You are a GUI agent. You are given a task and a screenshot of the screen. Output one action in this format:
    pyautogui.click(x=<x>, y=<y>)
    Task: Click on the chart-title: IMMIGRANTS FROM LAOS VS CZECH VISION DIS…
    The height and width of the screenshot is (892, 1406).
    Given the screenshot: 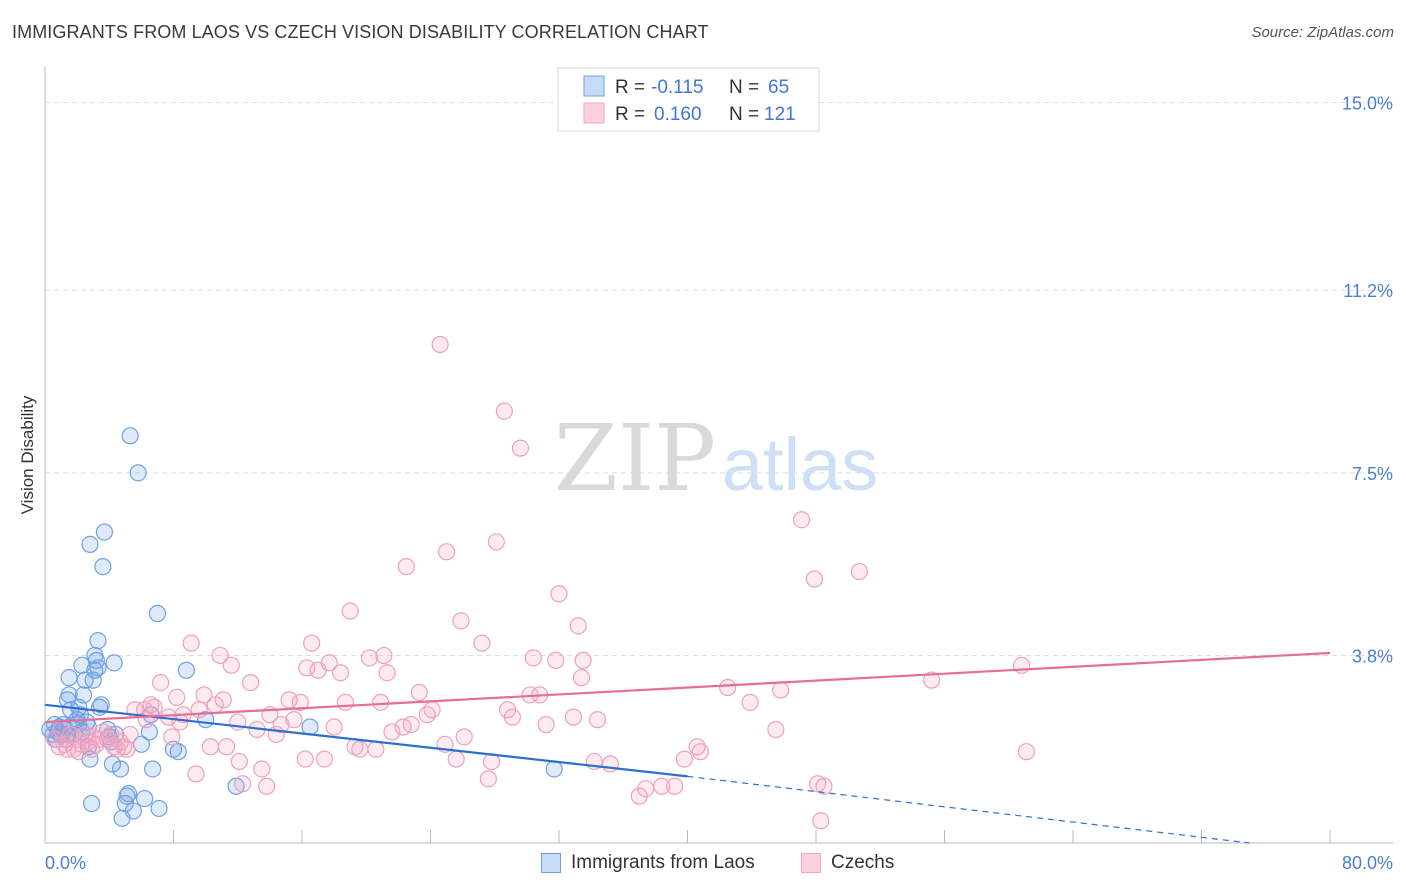 What is the action you would take?
    pyautogui.click(x=360, y=32)
    